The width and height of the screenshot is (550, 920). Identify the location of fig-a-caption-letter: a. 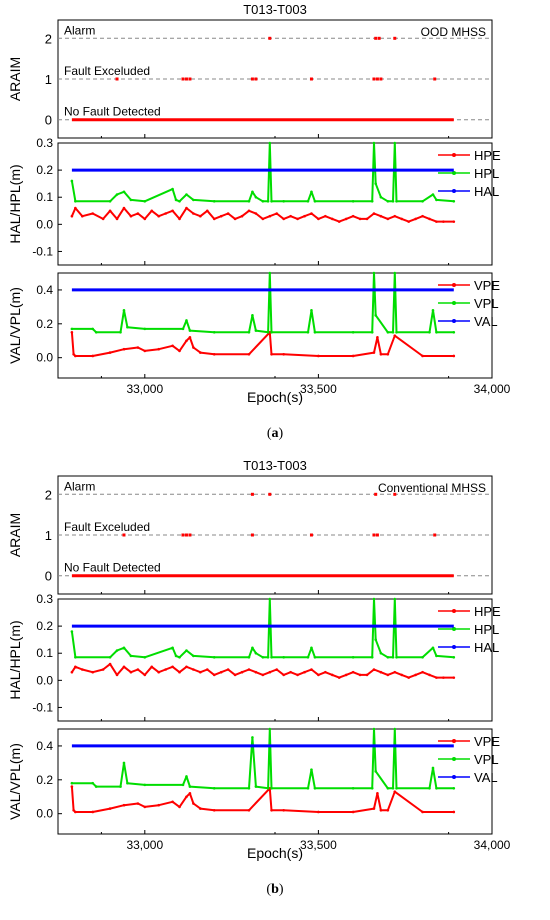
(275, 433).